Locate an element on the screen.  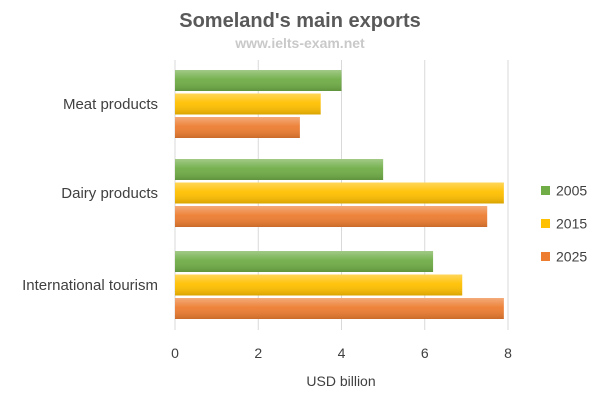
x-tick-label: 4 is located at coordinates (342, 353).